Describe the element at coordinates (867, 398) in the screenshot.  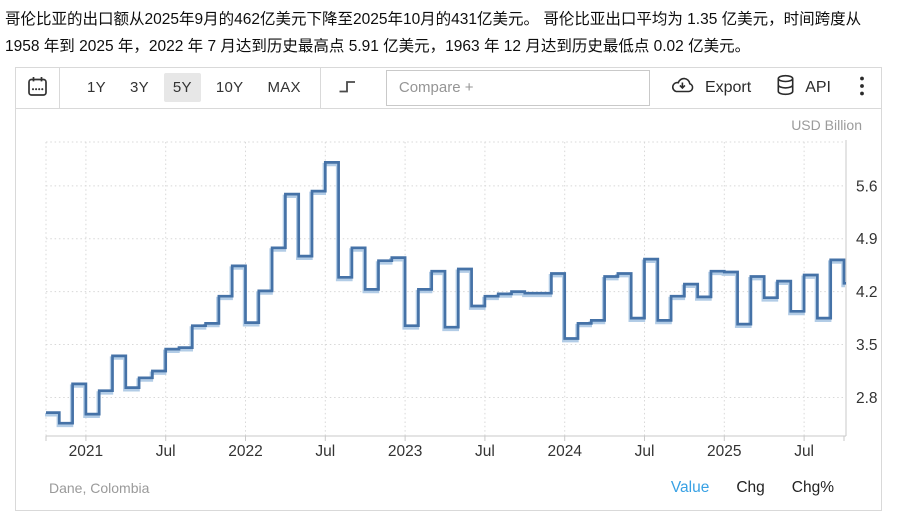
I see `y-axis-tick-label: 2.8` at that location.